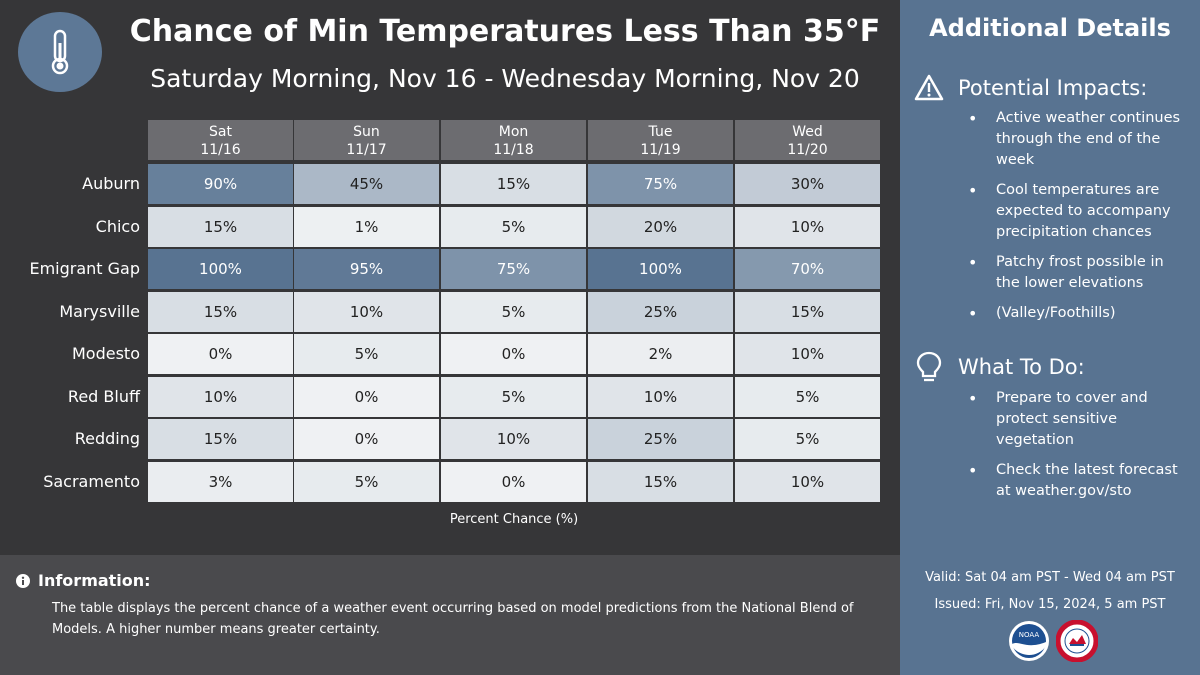 The height and width of the screenshot is (675, 1200). I want to click on row-location: Sacramento, so click(91, 481).